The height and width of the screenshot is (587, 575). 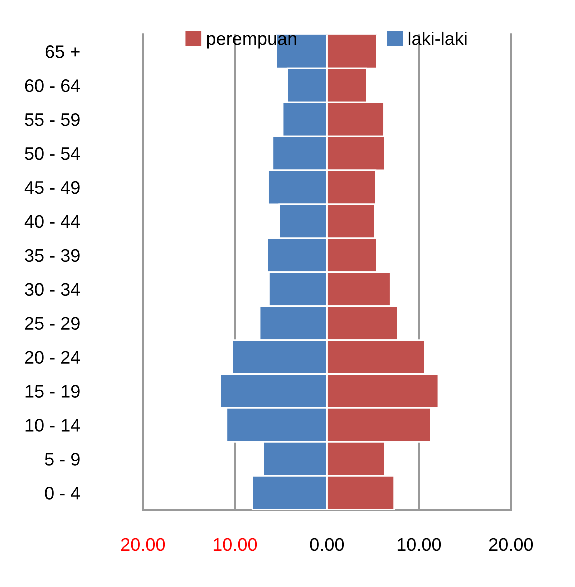 What do you see at coordinates (52, 86) in the screenshot?
I see `y-tick-label: 60 - 64` at bounding box center [52, 86].